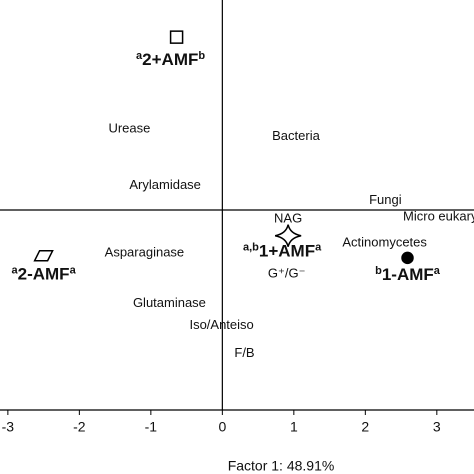 This screenshot has height=474, width=474. I want to click on variable-label: G⁺/G⁻, so click(287, 273).